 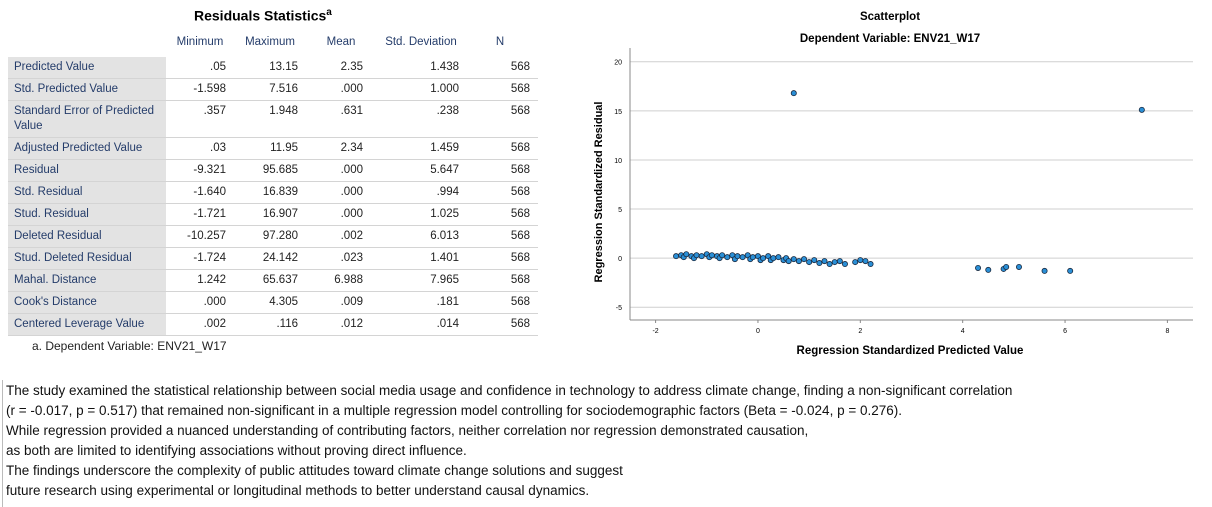 I want to click on row-label: Standard Error of Predicted Value, so click(x=87, y=119).